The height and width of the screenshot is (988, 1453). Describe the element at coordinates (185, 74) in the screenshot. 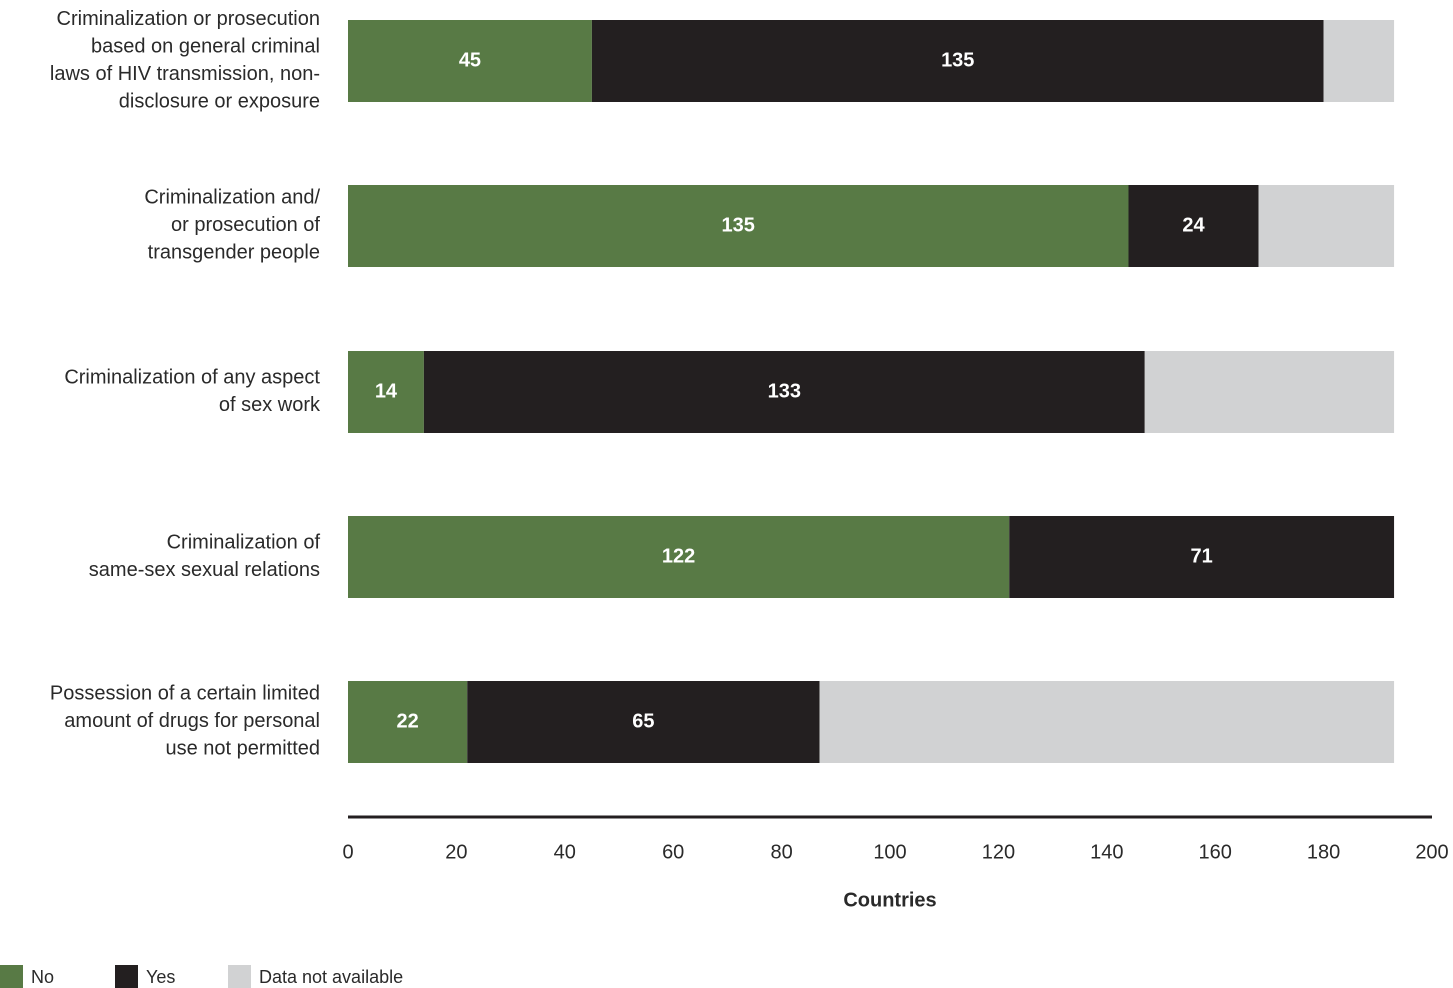

I see `category-label-line: laws of HIV transmission, non-` at that location.